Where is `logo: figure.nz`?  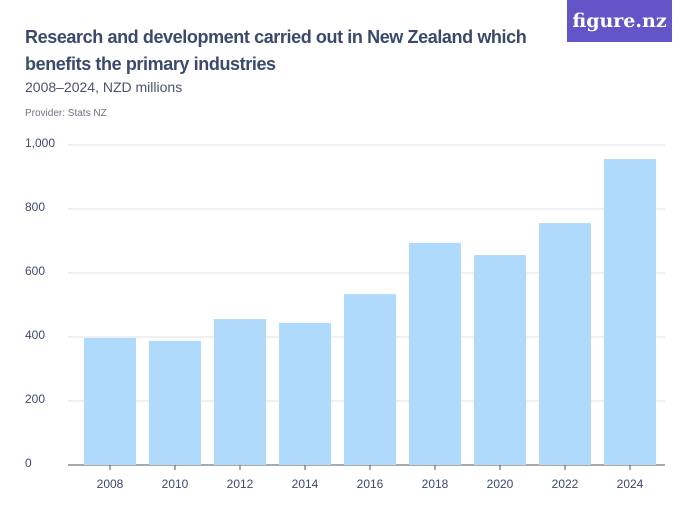
logo: figure.nz is located at coordinates (619, 21).